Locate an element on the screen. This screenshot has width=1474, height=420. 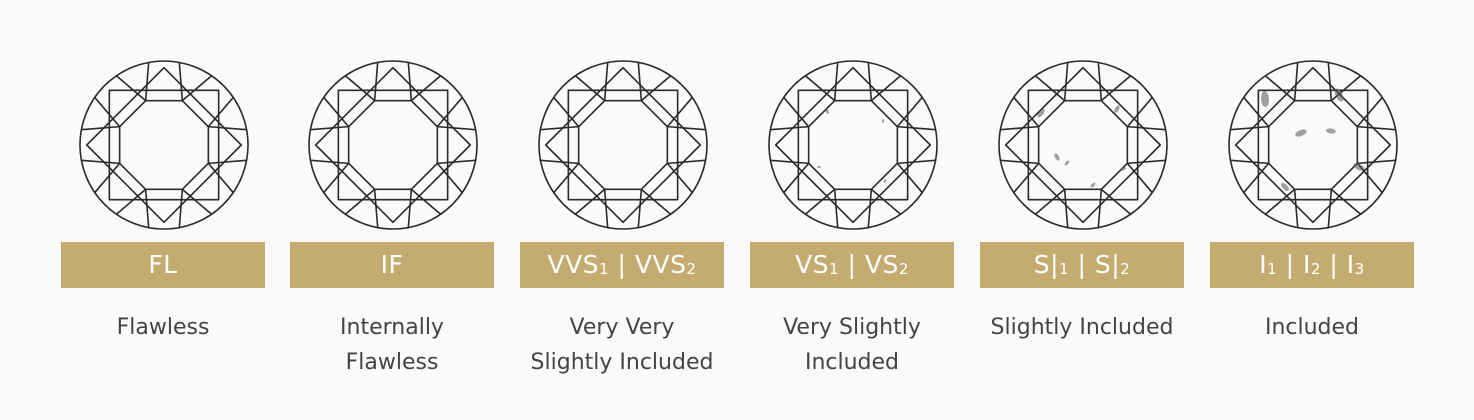
grade-code: IF is located at coordinates (392, 264).